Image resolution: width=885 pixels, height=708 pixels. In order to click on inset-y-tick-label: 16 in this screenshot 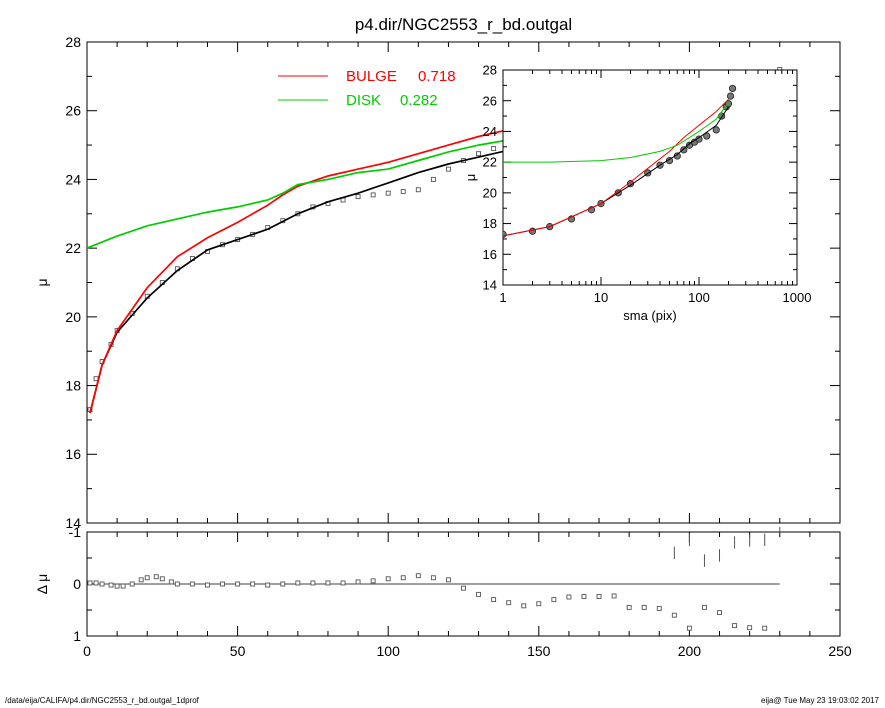, I will do `click(490, 254)`.